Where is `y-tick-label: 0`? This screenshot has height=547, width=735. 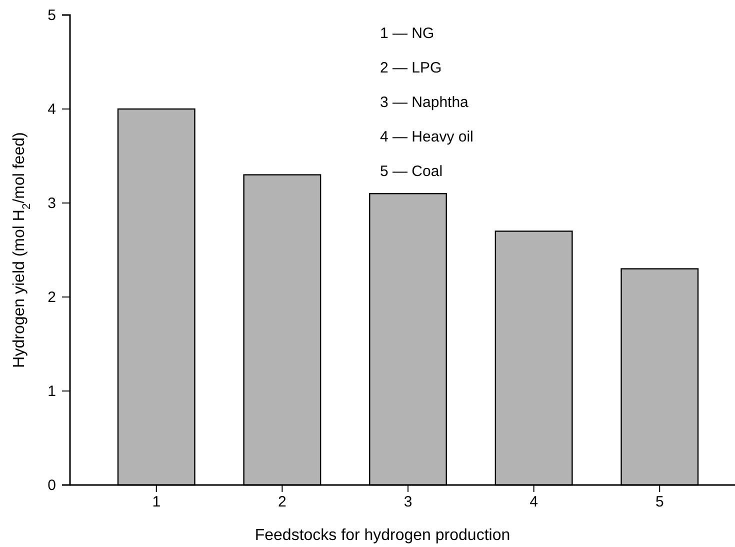 y-tick-label: 0 is located at coordinates (52, 485).